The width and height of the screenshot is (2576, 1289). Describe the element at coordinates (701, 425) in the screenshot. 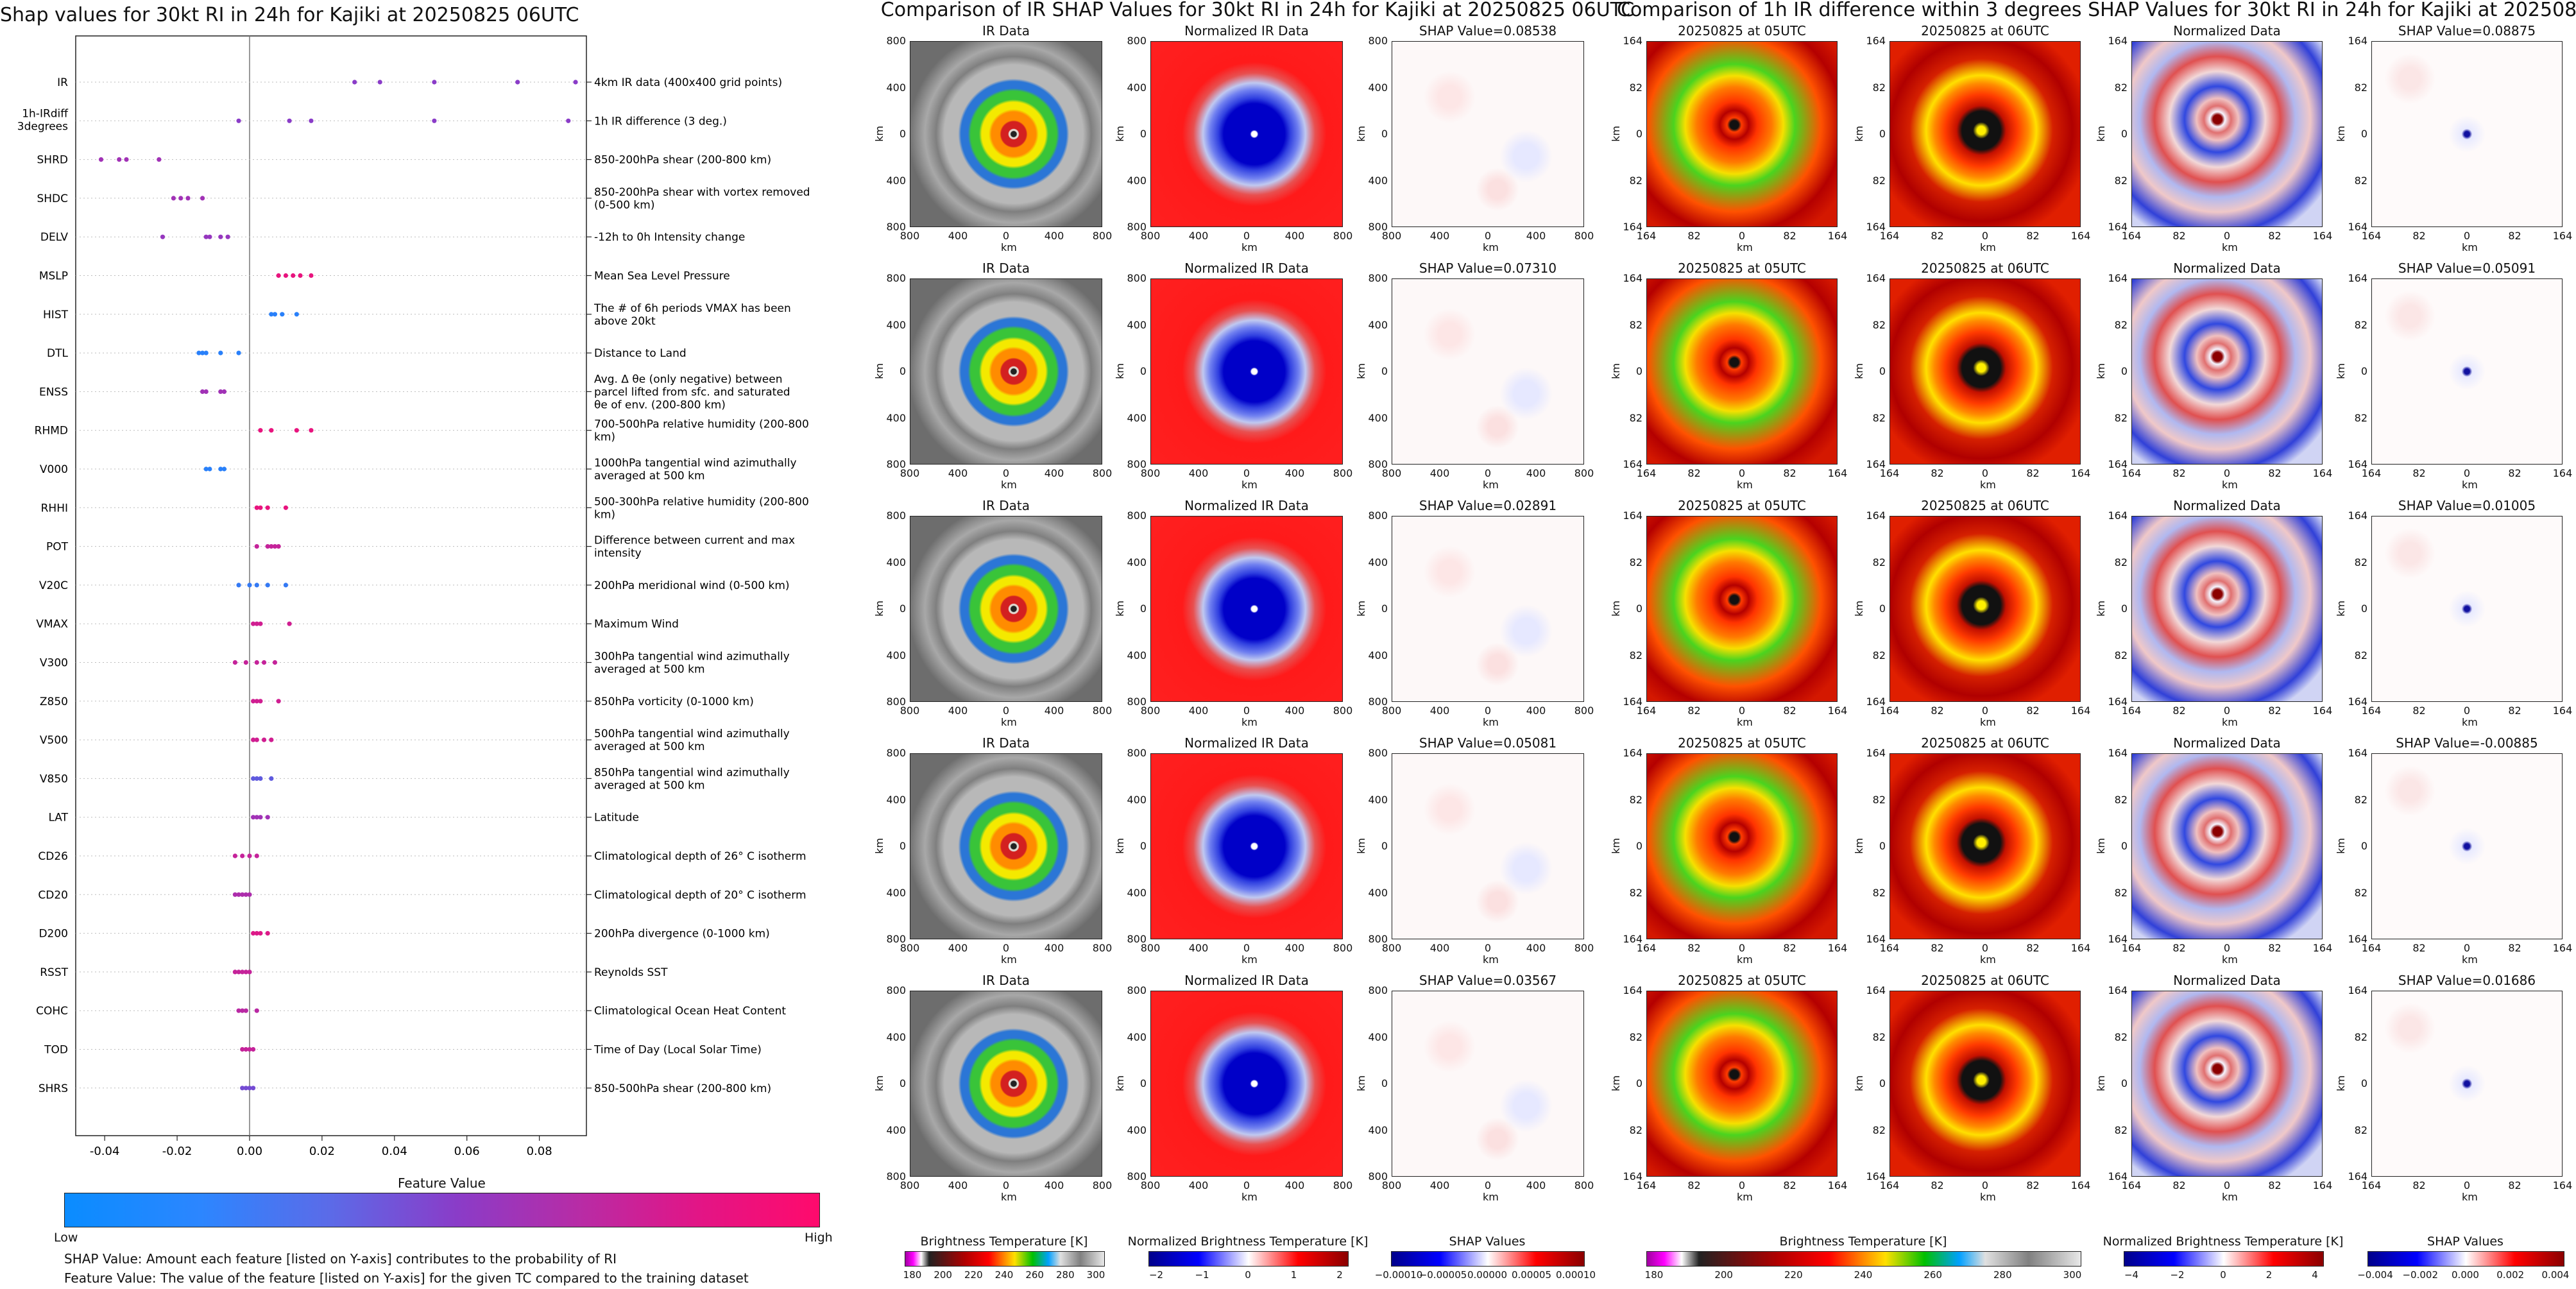

I see `feature-description: 700-500hPa relative humidity (200-800` at that location.